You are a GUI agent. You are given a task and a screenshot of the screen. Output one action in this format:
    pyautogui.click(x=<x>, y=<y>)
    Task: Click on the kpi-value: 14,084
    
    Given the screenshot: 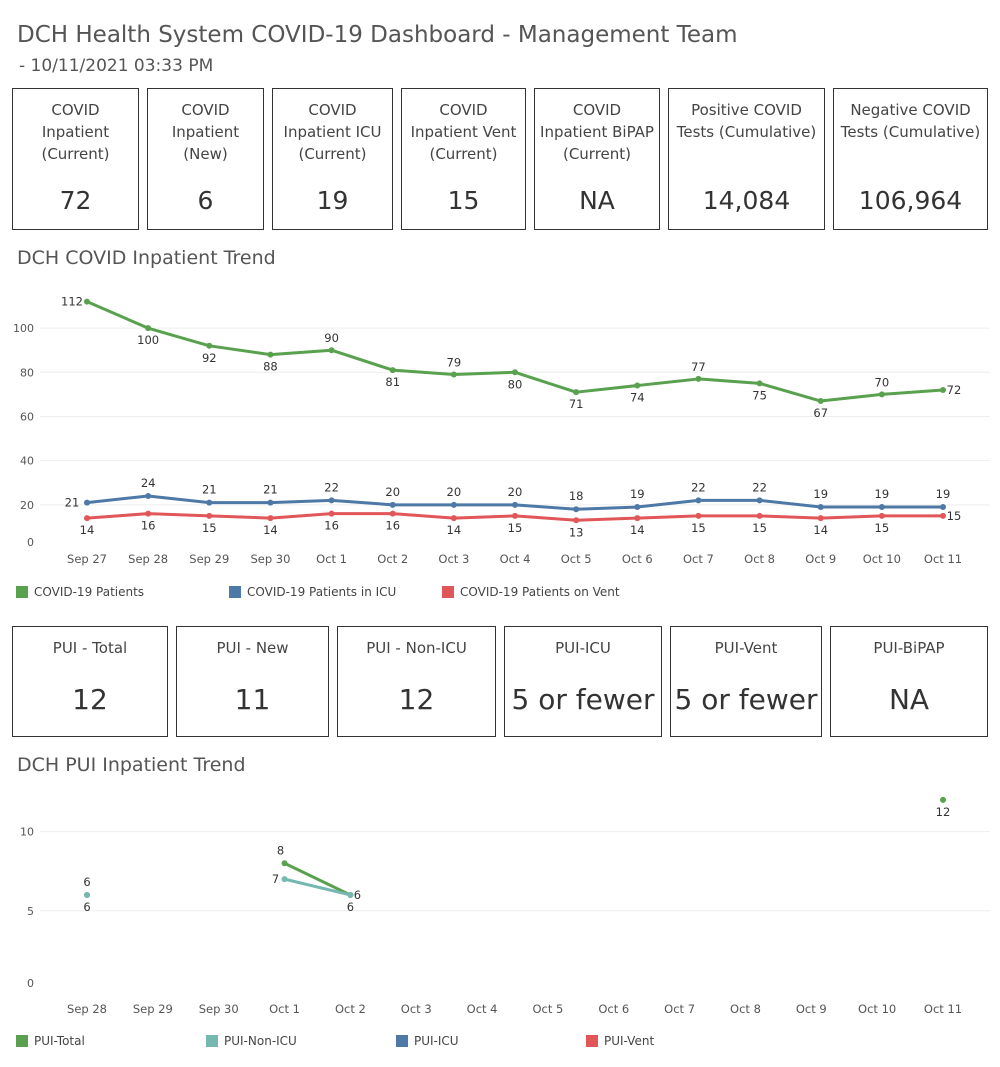 What is the action you would take?
    pyautogui.click(x=746, y=200)
    